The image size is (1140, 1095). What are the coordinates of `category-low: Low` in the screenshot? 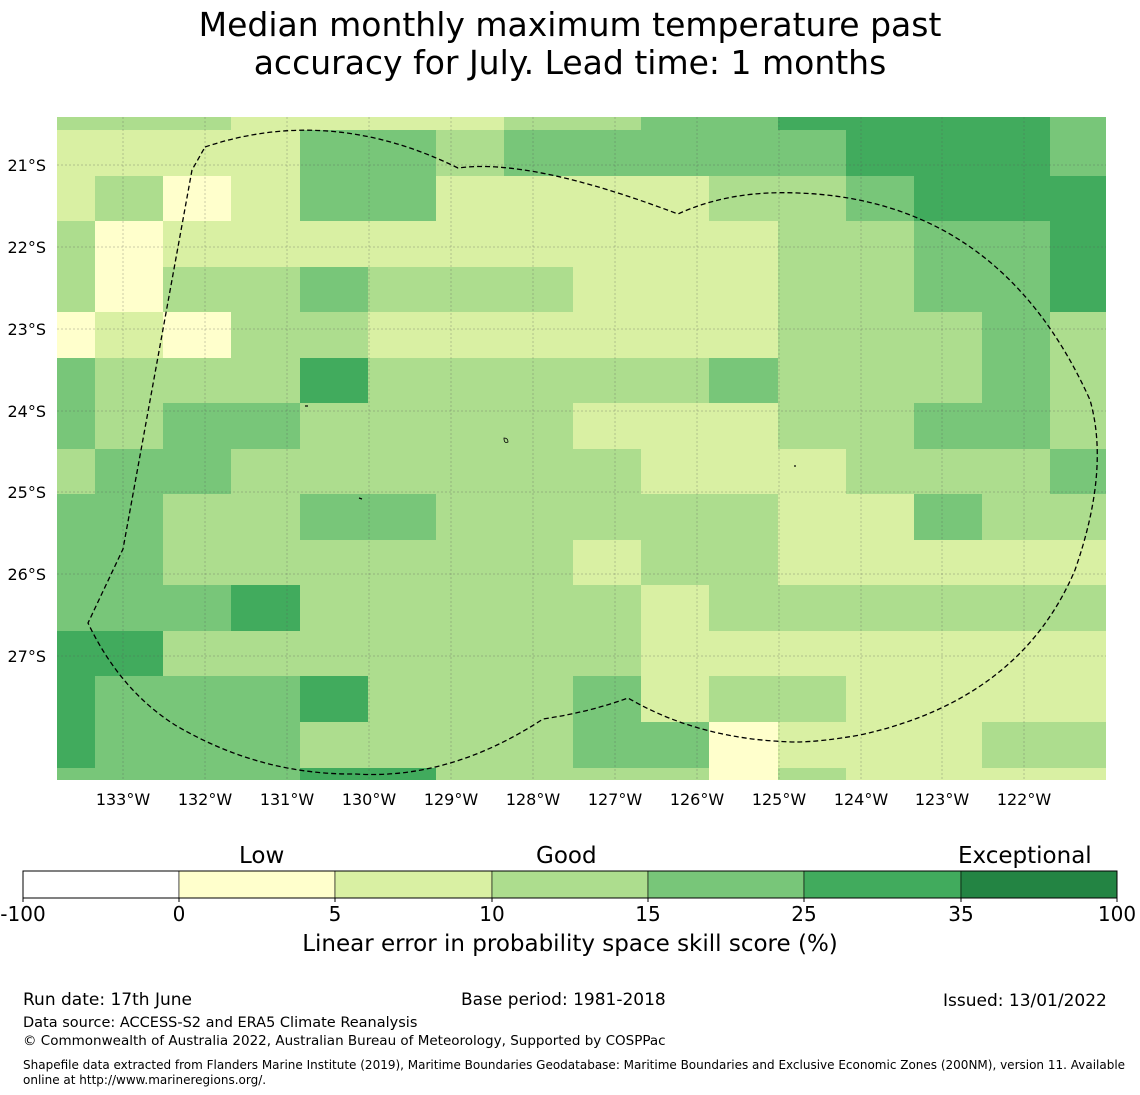 It's located at (262, 856).